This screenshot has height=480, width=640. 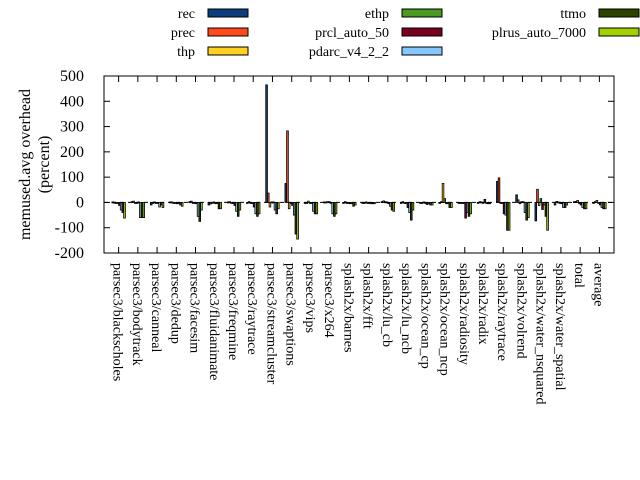 What do you see at coordinates (349, 52) in the screenshot?
I see `legend-label: pdarc_v4_2_2` at bounding box center [349, 52].